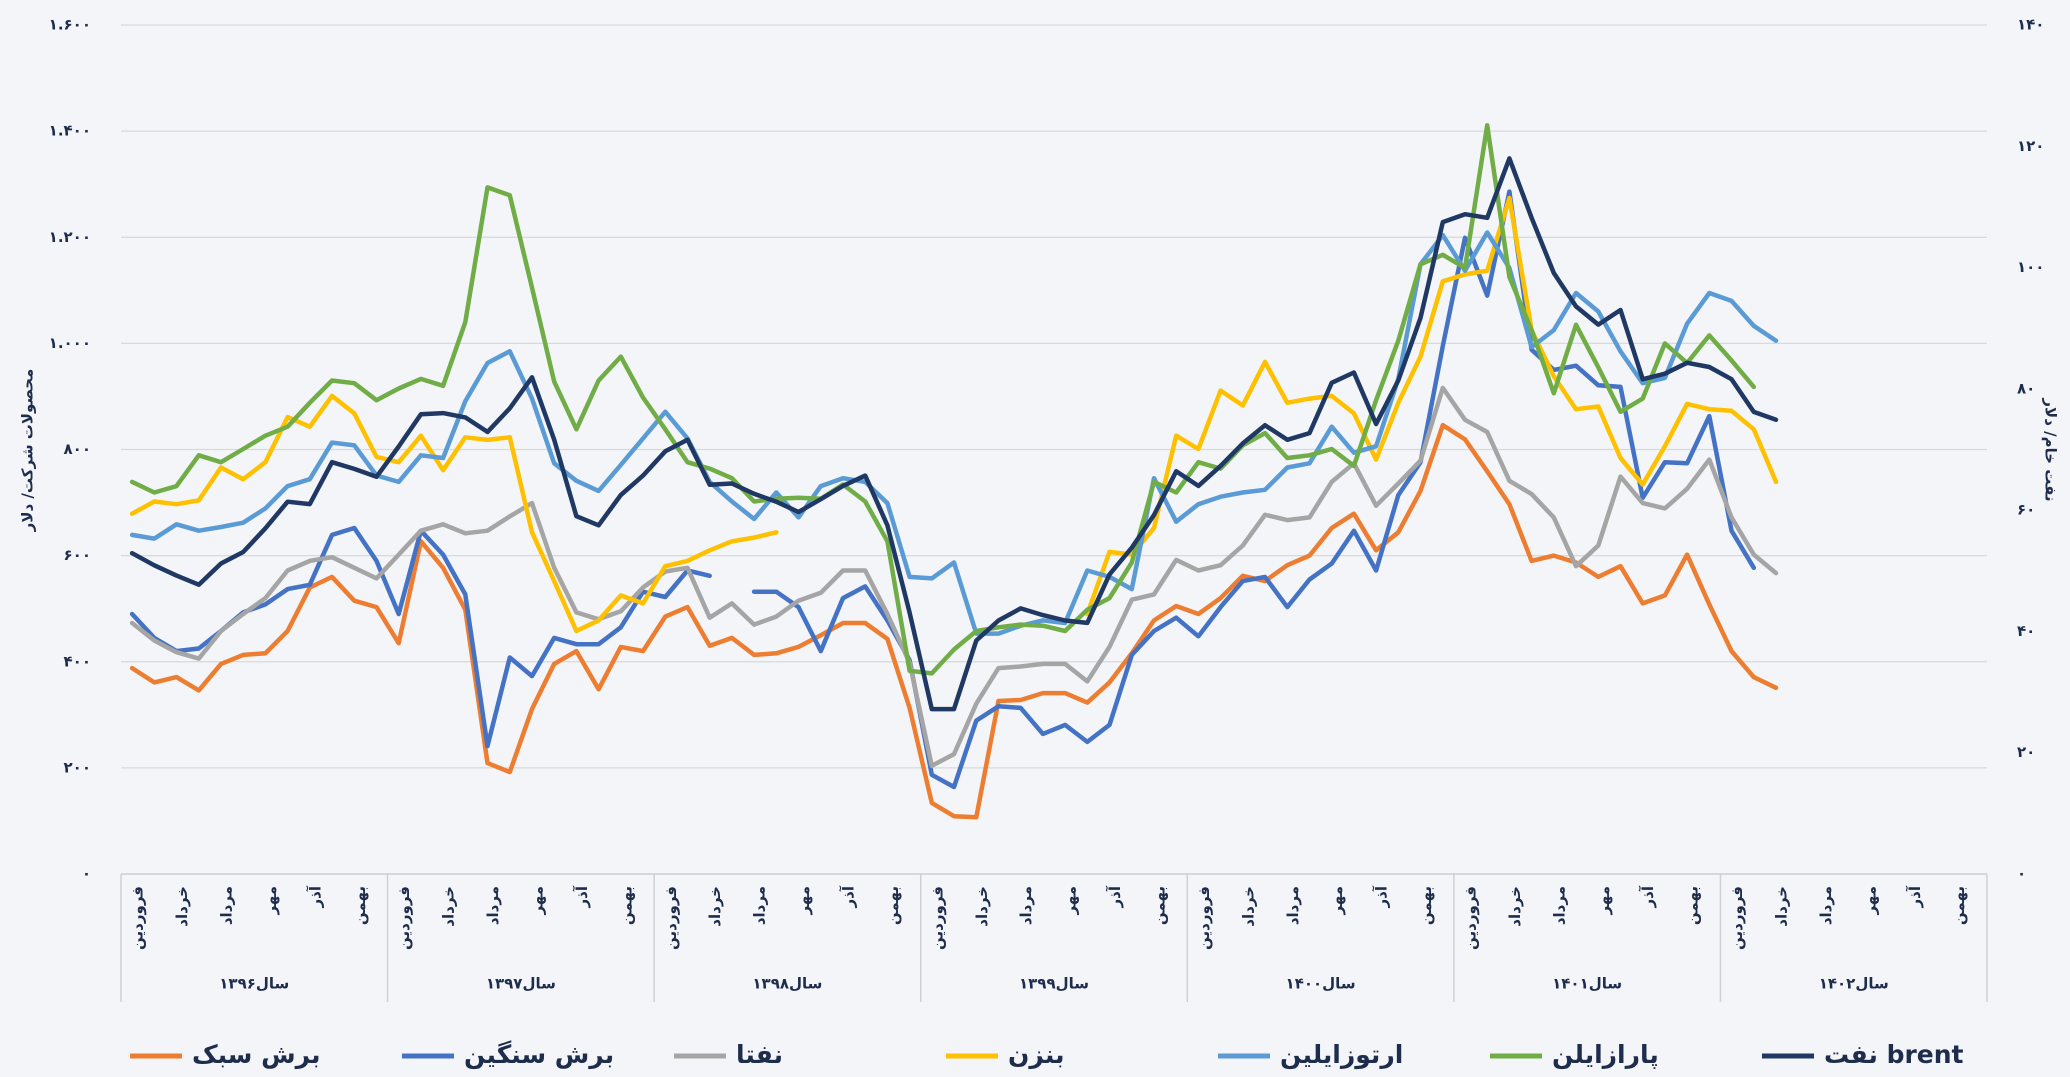  I want to click on year-label: سال۱۴۰۱, so click(1587, 984).